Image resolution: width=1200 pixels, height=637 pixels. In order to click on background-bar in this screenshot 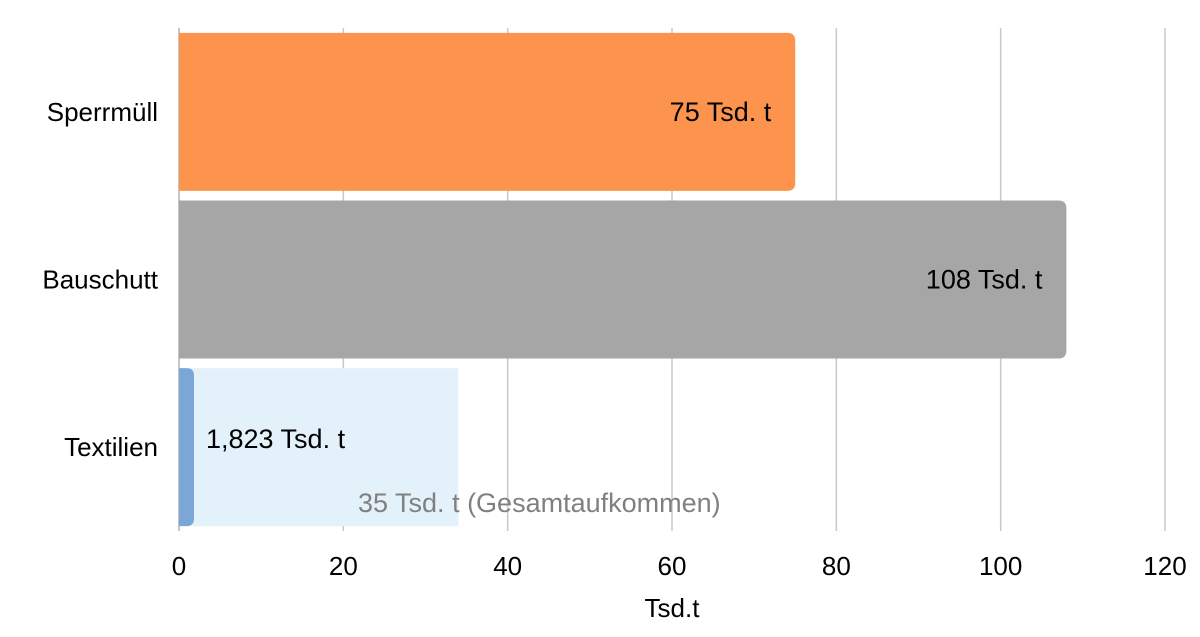, I will do `click(319, 447)`.